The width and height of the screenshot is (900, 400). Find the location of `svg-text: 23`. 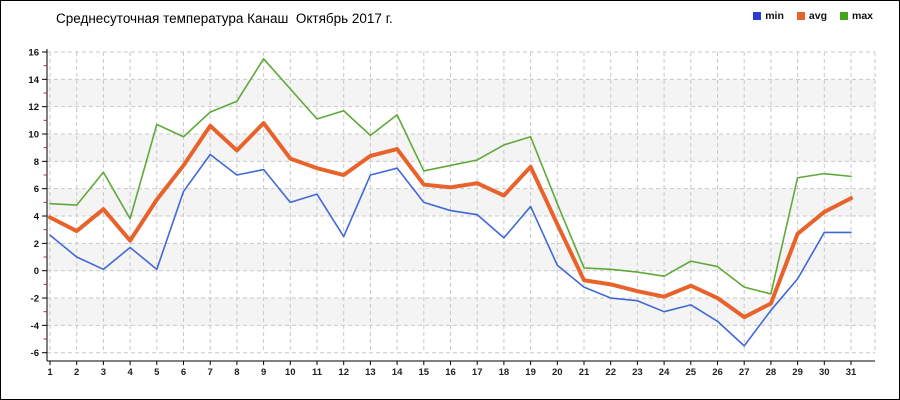

svg-text: 23 is located at coordinates (637, 372).